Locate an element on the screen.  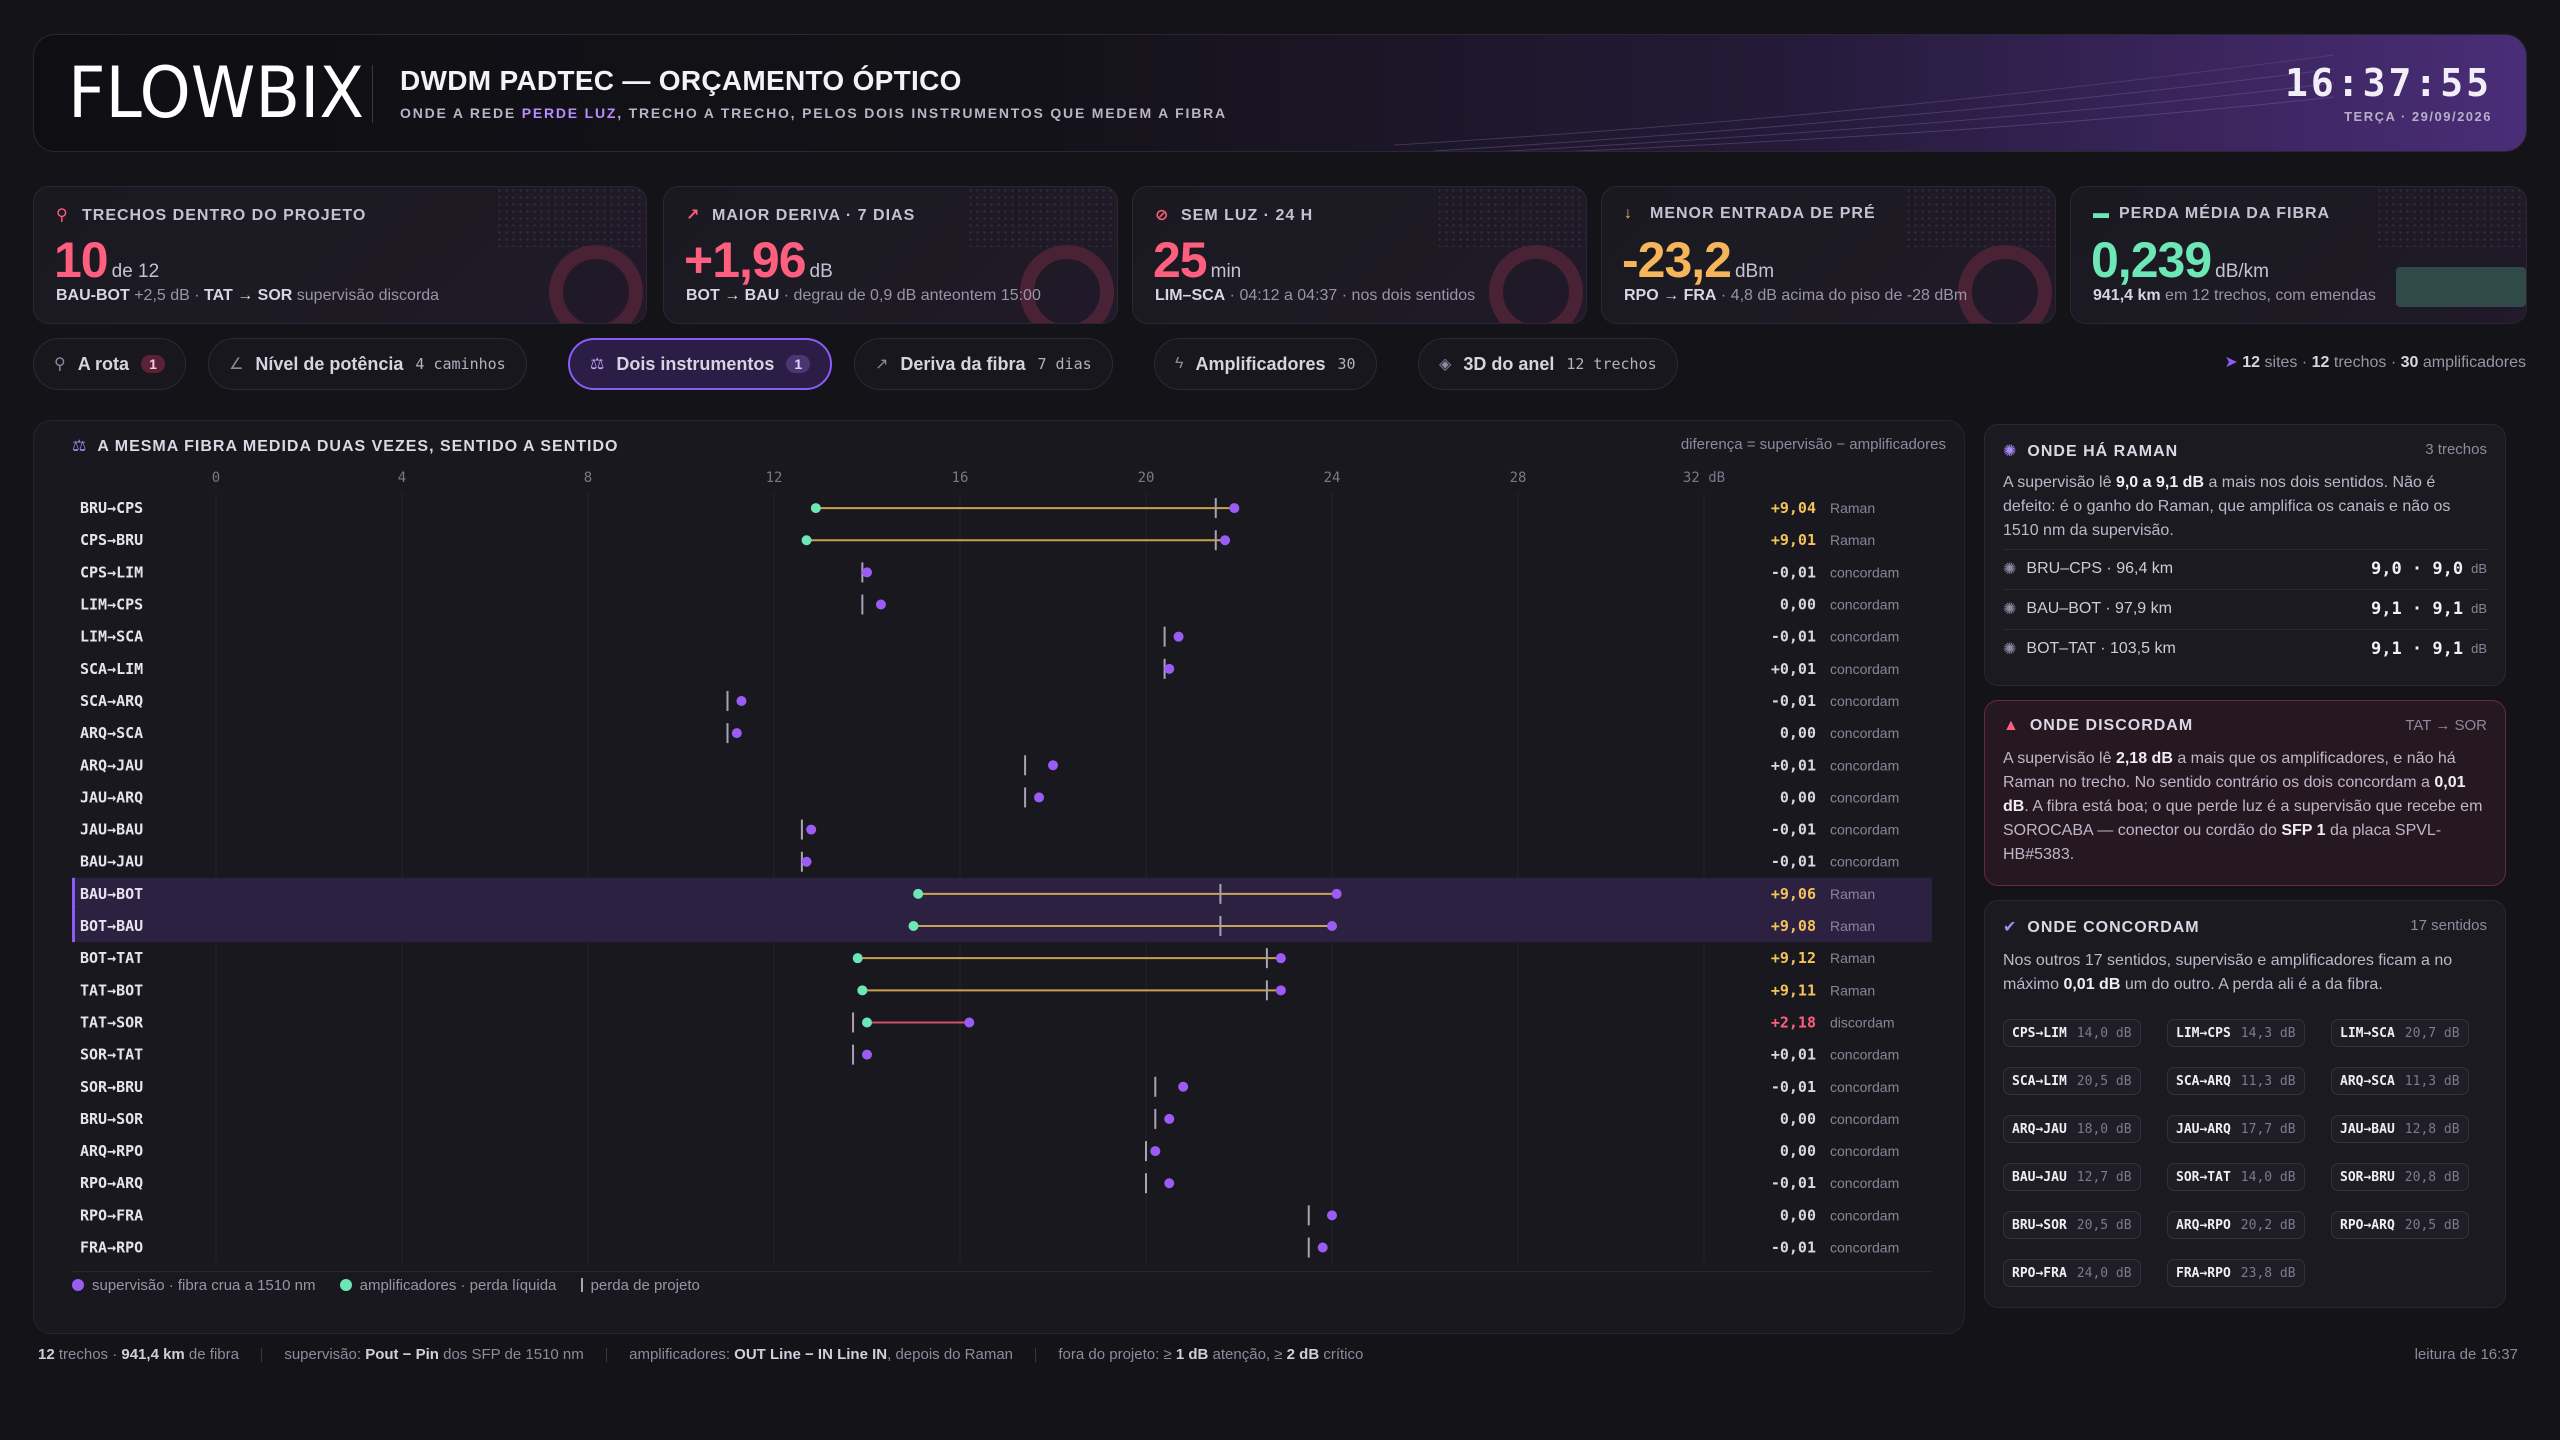
kpi-note: 941,4 km em 12 trechos, com emendas is located at coordinates (2234, 295).